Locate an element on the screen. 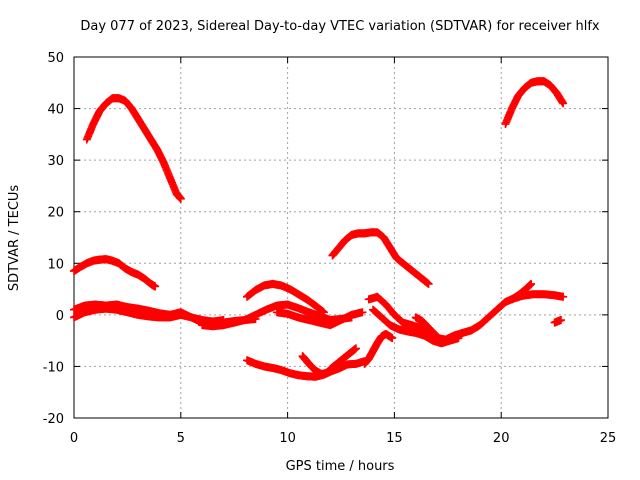 The width and height of the screenshot is (640, 480). series-arc-low-14h is located at coordinates (378, 348).